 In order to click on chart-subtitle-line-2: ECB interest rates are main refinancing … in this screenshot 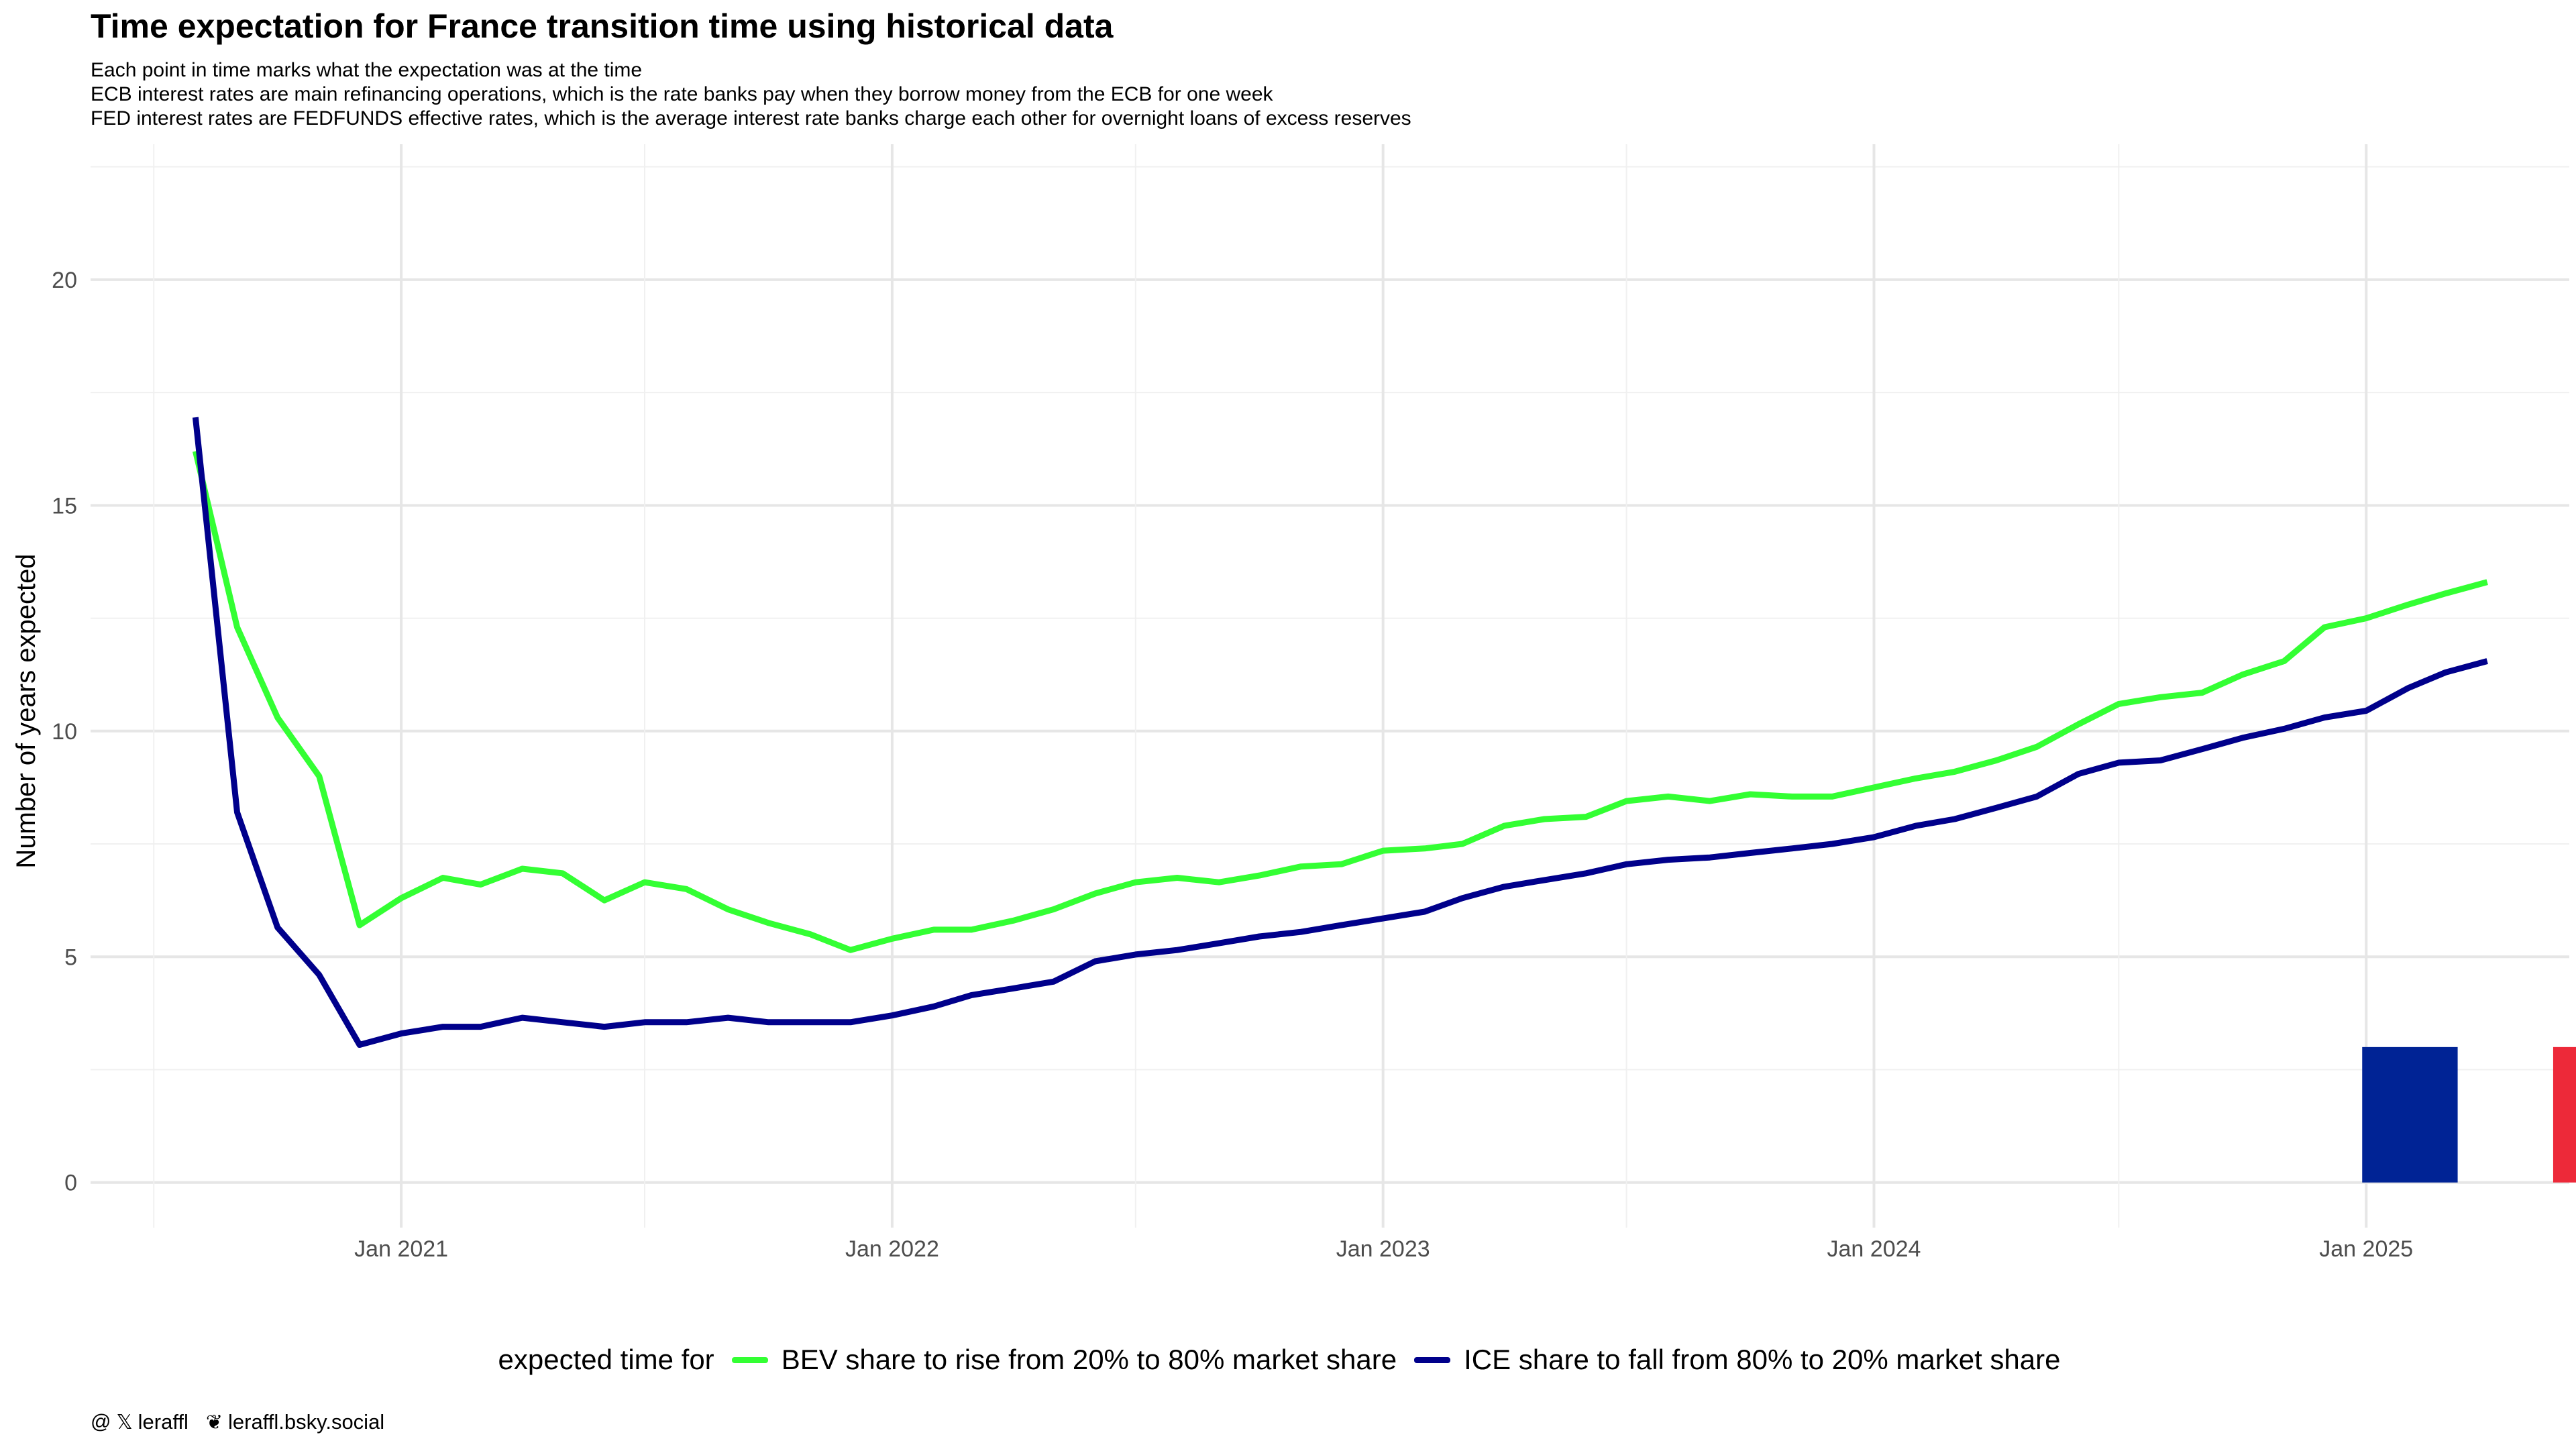, I will do `click(682, 94)`.